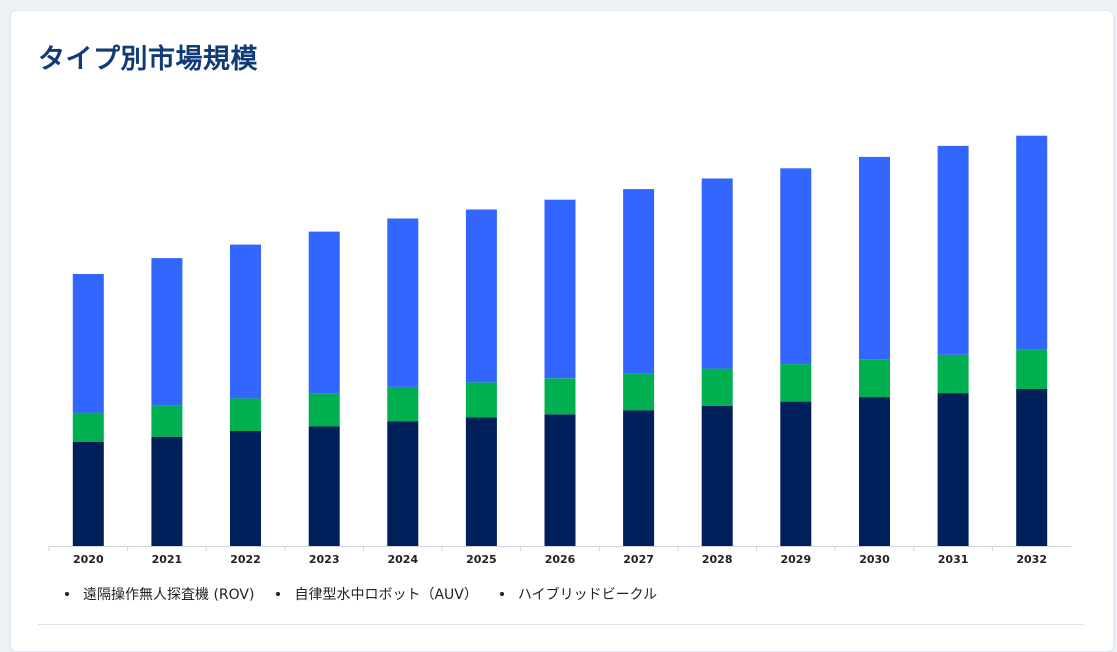 The image size is (1117, 652). Describe the element at coordinates (481, 296) in the screenshot. I see `bar-segment-2025-s2` at that location.